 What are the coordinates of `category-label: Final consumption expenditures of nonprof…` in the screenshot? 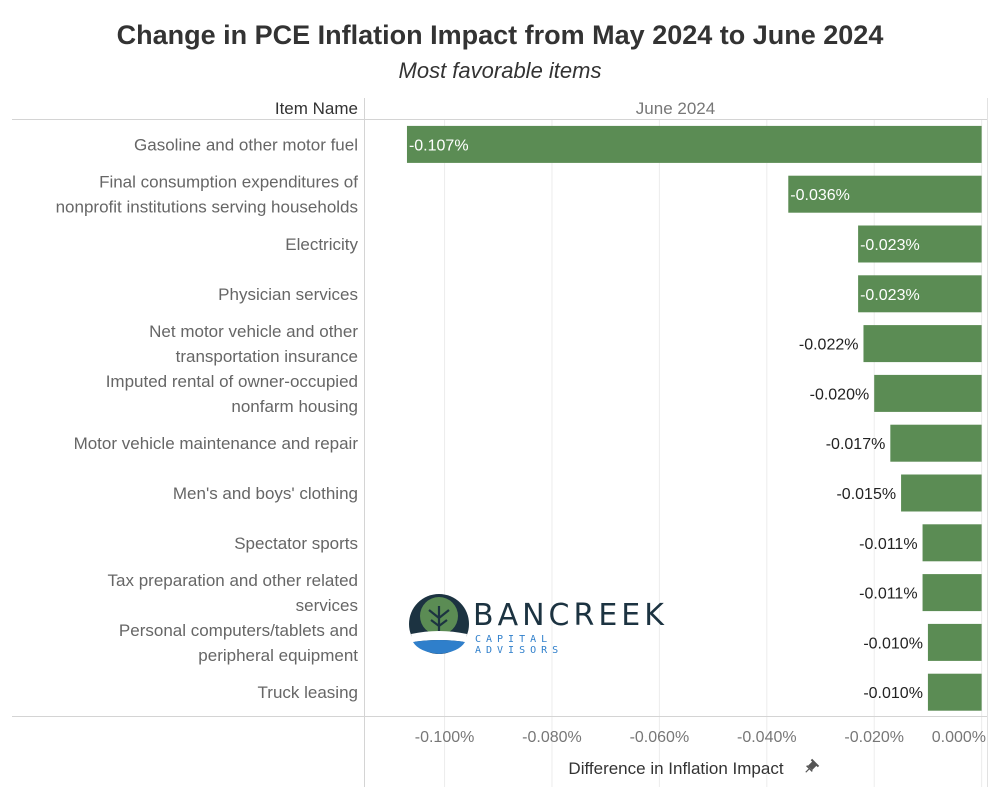 It's located at (207, 195).